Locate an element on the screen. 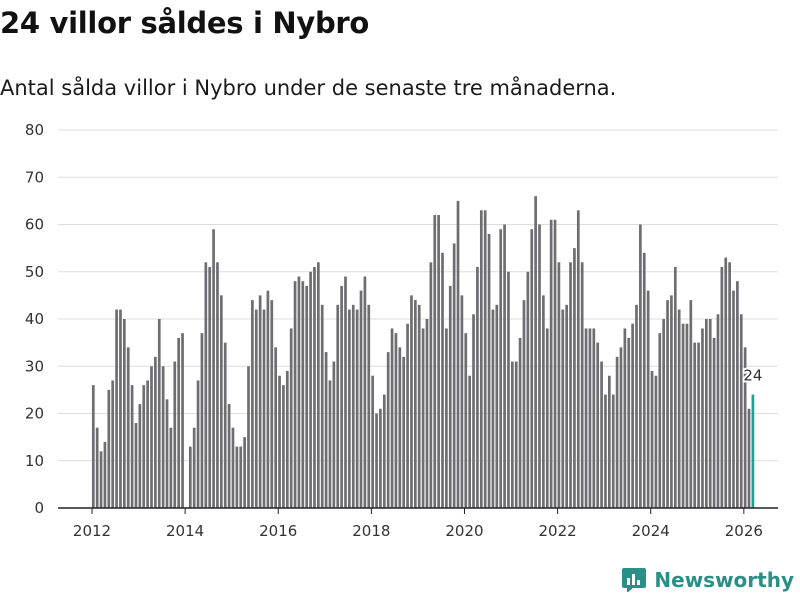  y-tick-label: 0 is located at coordinates (39, 508).